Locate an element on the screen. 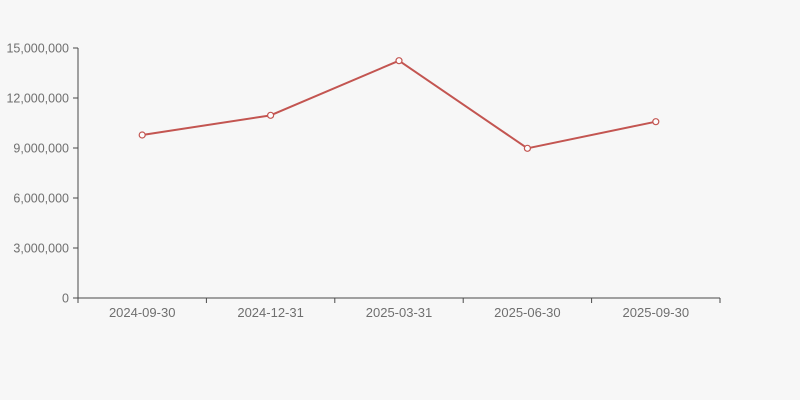 The height and width of the screenshot is (400, 800). y-tick-label: 15,000,000 is located at coordinates (37, 49).